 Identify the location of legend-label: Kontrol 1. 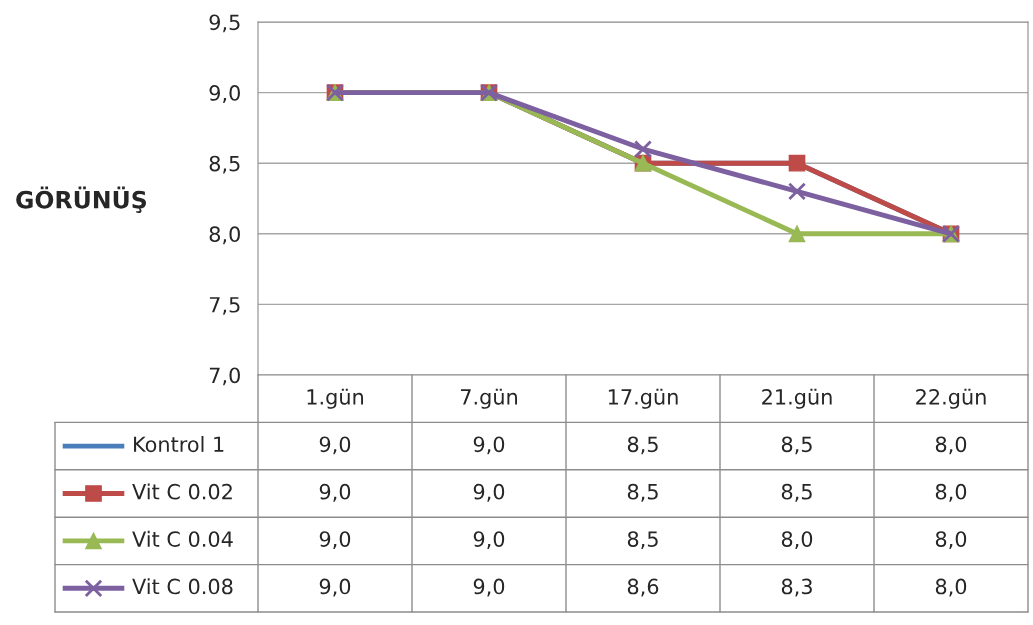
(179, 444).